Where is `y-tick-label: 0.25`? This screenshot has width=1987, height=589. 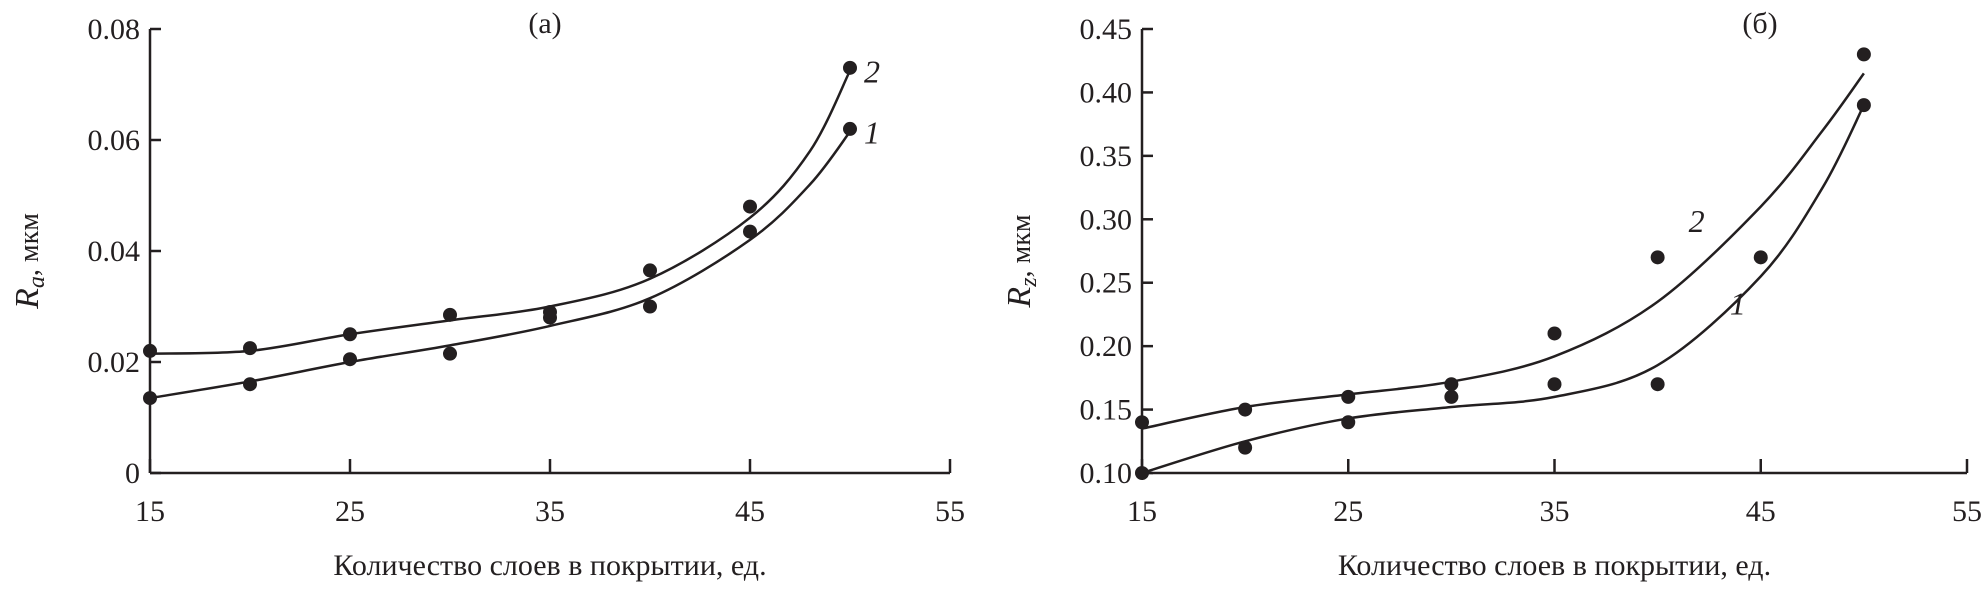
y-tick-label: 0.25 is located at coordinates (1106, 283).